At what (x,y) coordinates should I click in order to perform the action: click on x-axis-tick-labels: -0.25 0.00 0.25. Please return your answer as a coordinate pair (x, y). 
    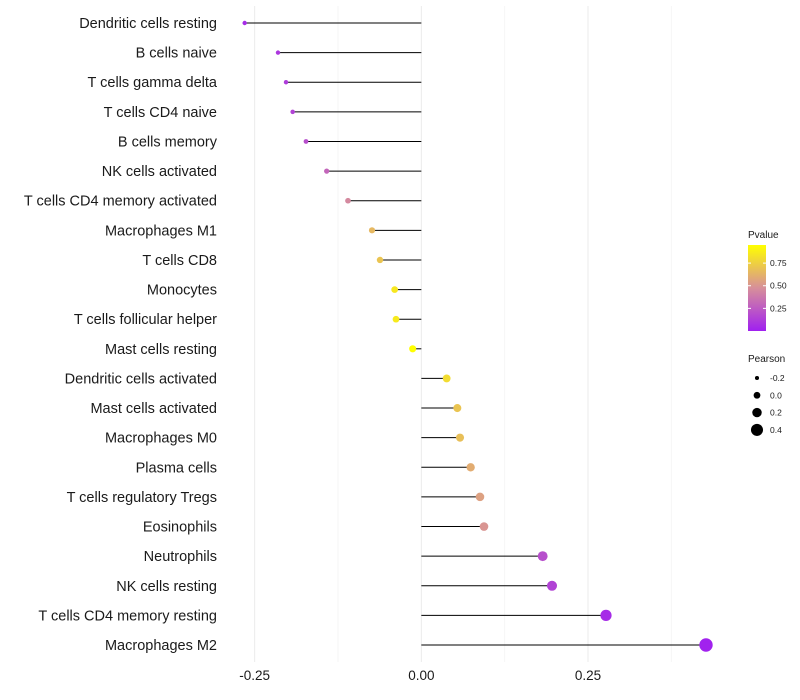
    Looking at the image, I should click on (420, 675).